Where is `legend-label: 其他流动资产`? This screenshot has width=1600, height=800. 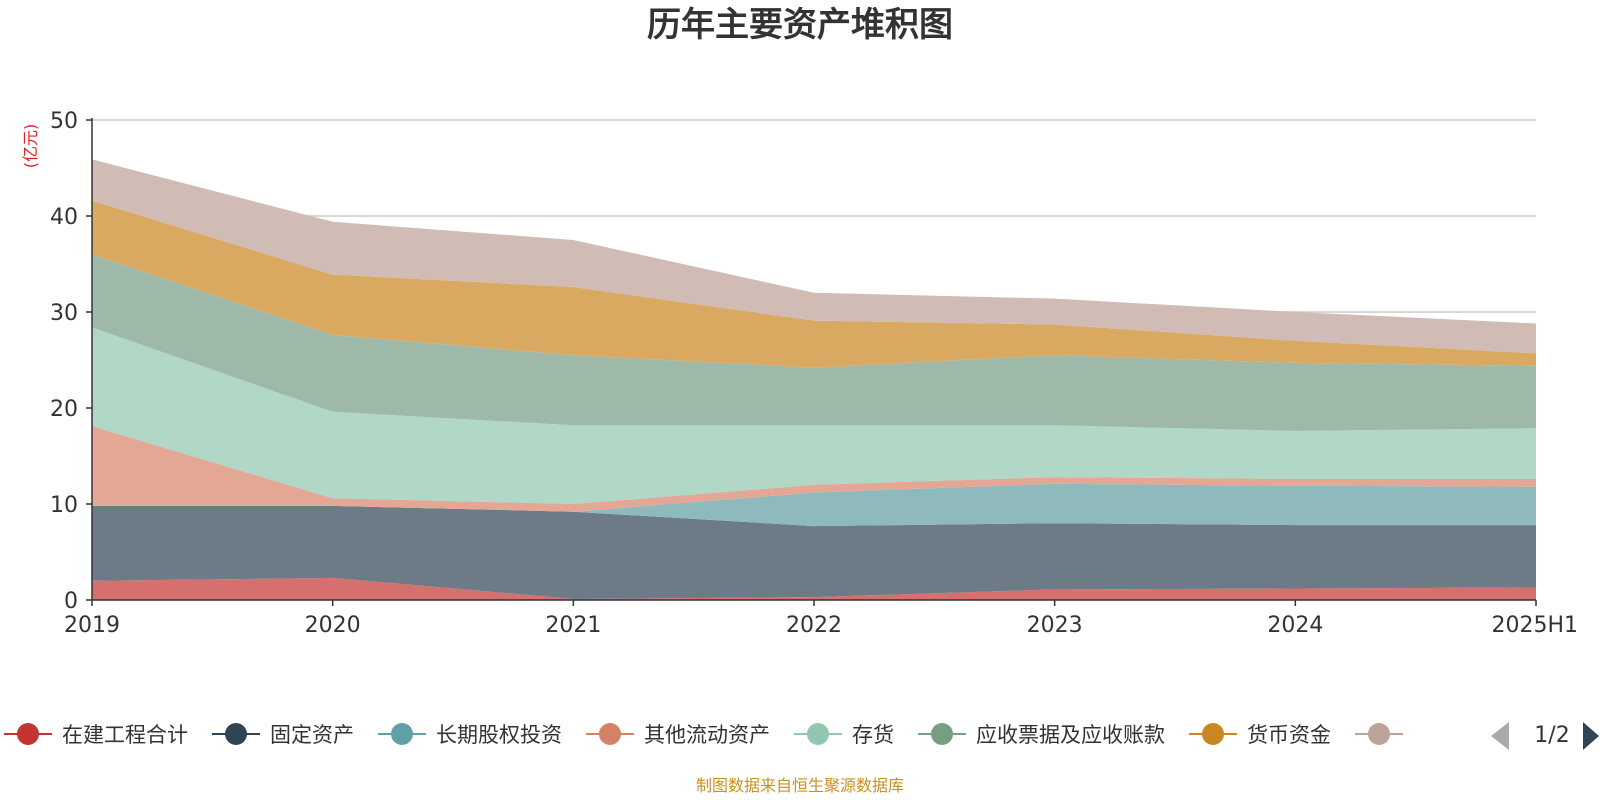 legend-label: 其他流动资产 is located at coordinates (707, 735).